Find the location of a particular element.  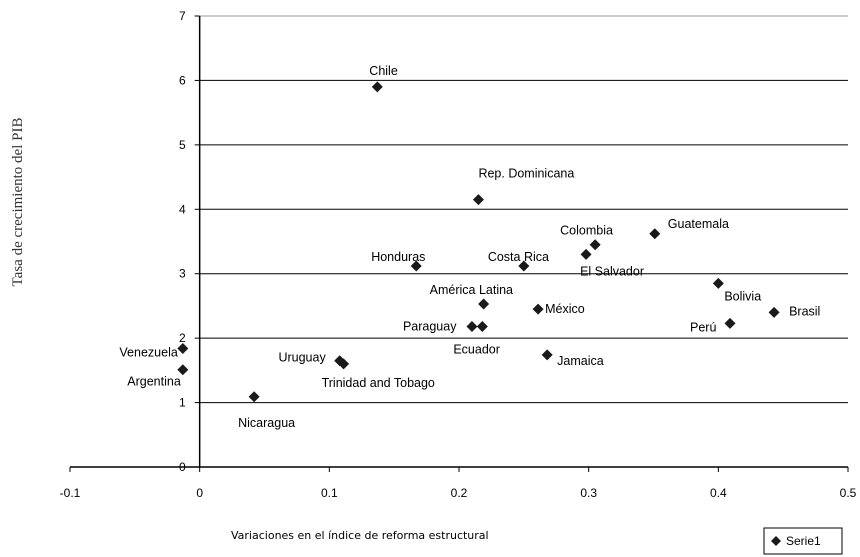

legend: Serie1 is located at coordinates (803, 541).